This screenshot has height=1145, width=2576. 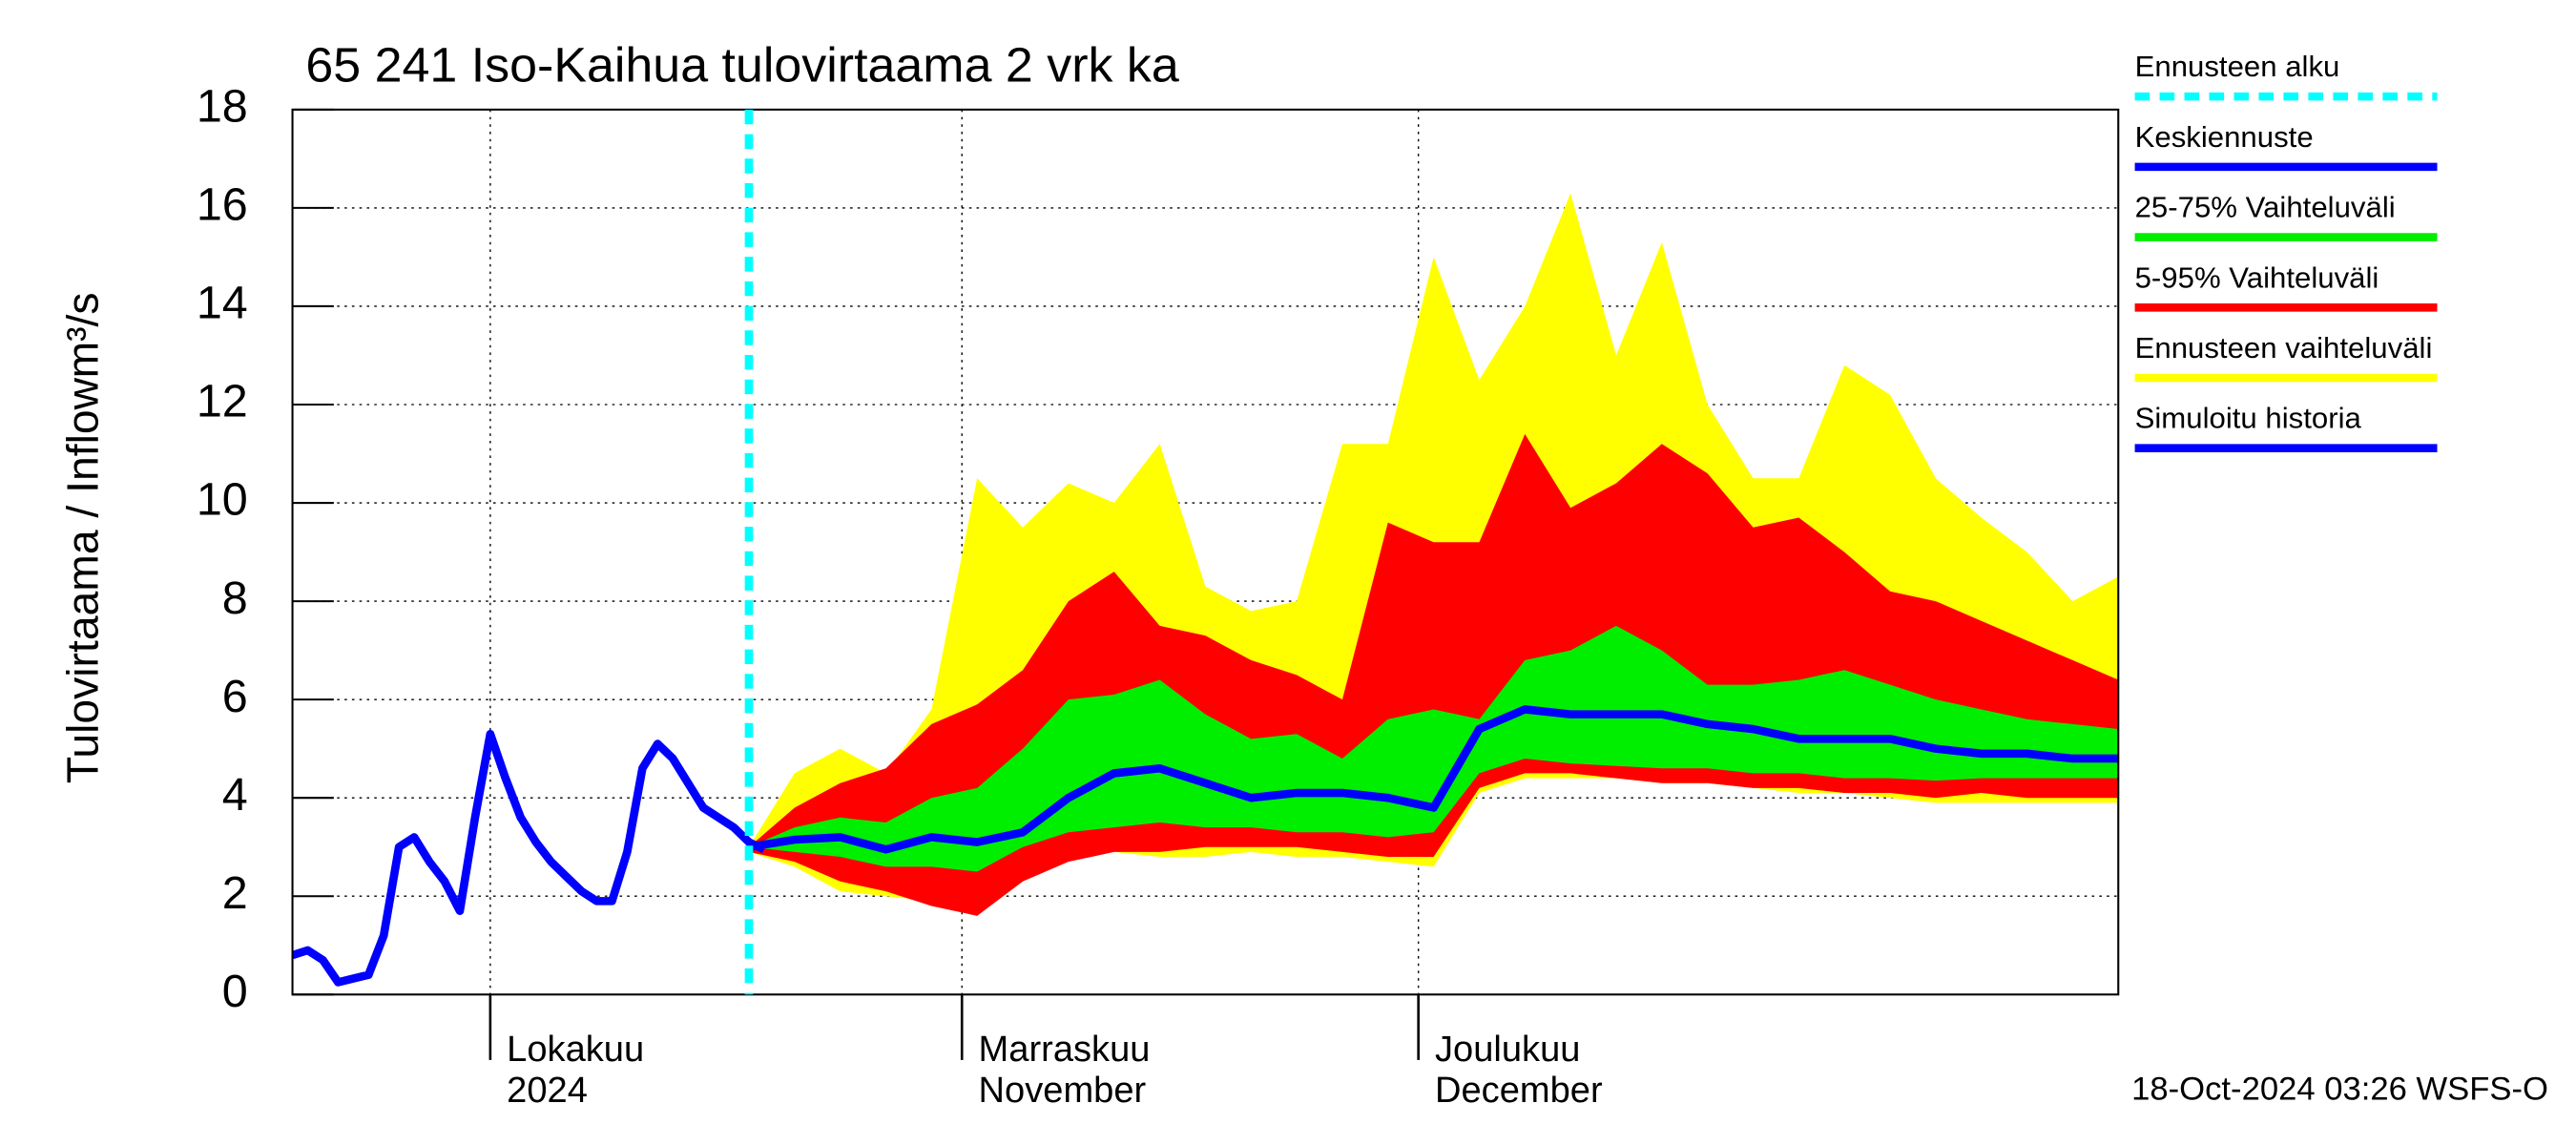 I want to click on y-tick-label: 16, so click(x=222, y=205).